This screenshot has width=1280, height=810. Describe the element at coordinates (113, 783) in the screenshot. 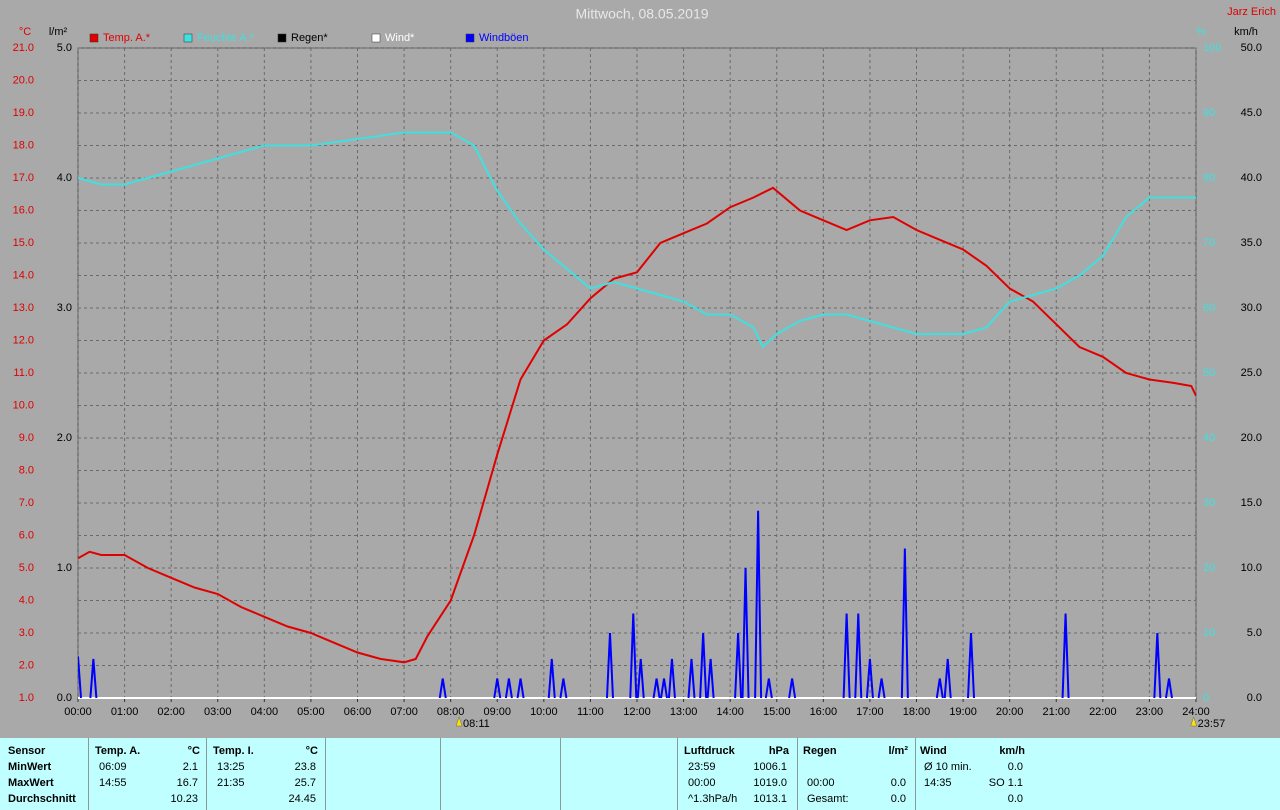

I see `stats-time: 14:55` at that location.